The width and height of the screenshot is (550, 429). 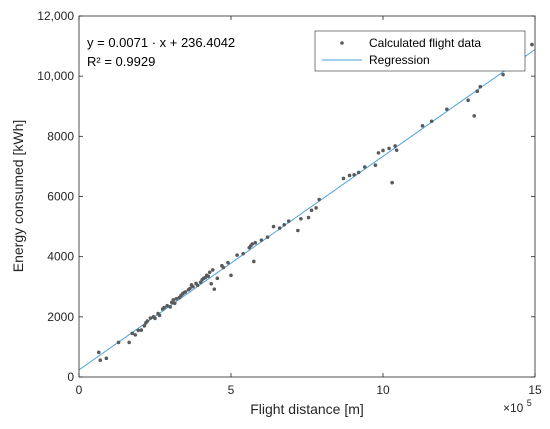 I want to click on legend: Calculated flight data Regression, so click(x=420, y=51).